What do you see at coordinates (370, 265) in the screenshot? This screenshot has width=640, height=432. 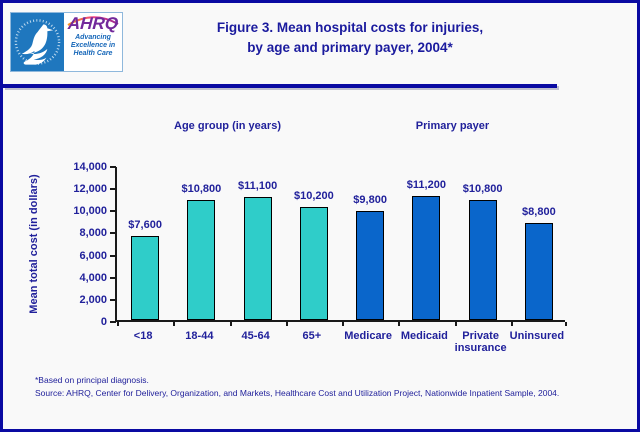 I see `bar-medicare` at bounding box center [370, 265].